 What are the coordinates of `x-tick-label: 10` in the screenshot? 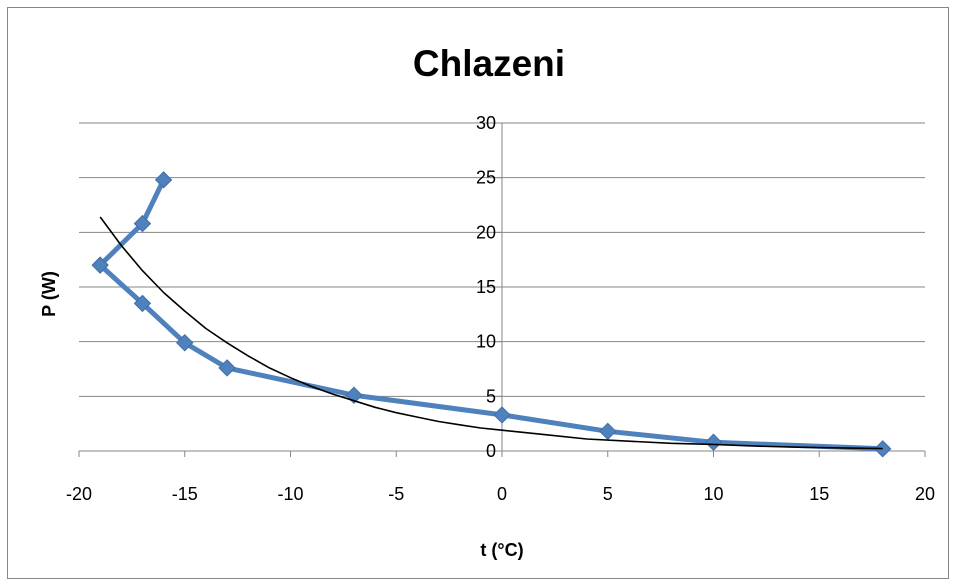 It's located at (713, 494).